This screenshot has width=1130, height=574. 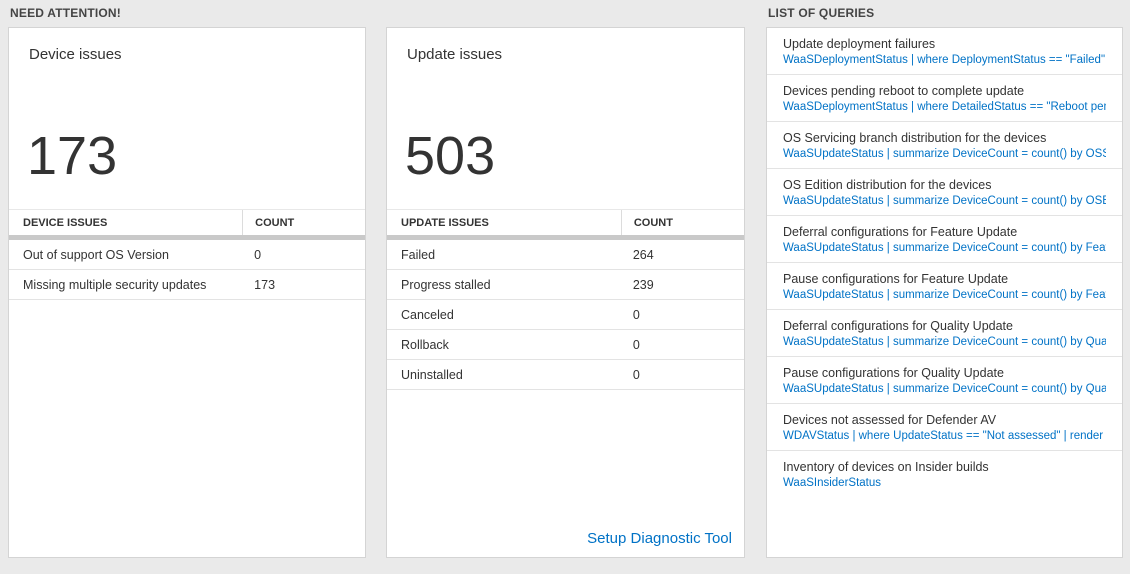 What do you see at coordinates (432, 374) in the screenshot?
I see `row-label: Uninstalled` at bounding box center [432, 374].